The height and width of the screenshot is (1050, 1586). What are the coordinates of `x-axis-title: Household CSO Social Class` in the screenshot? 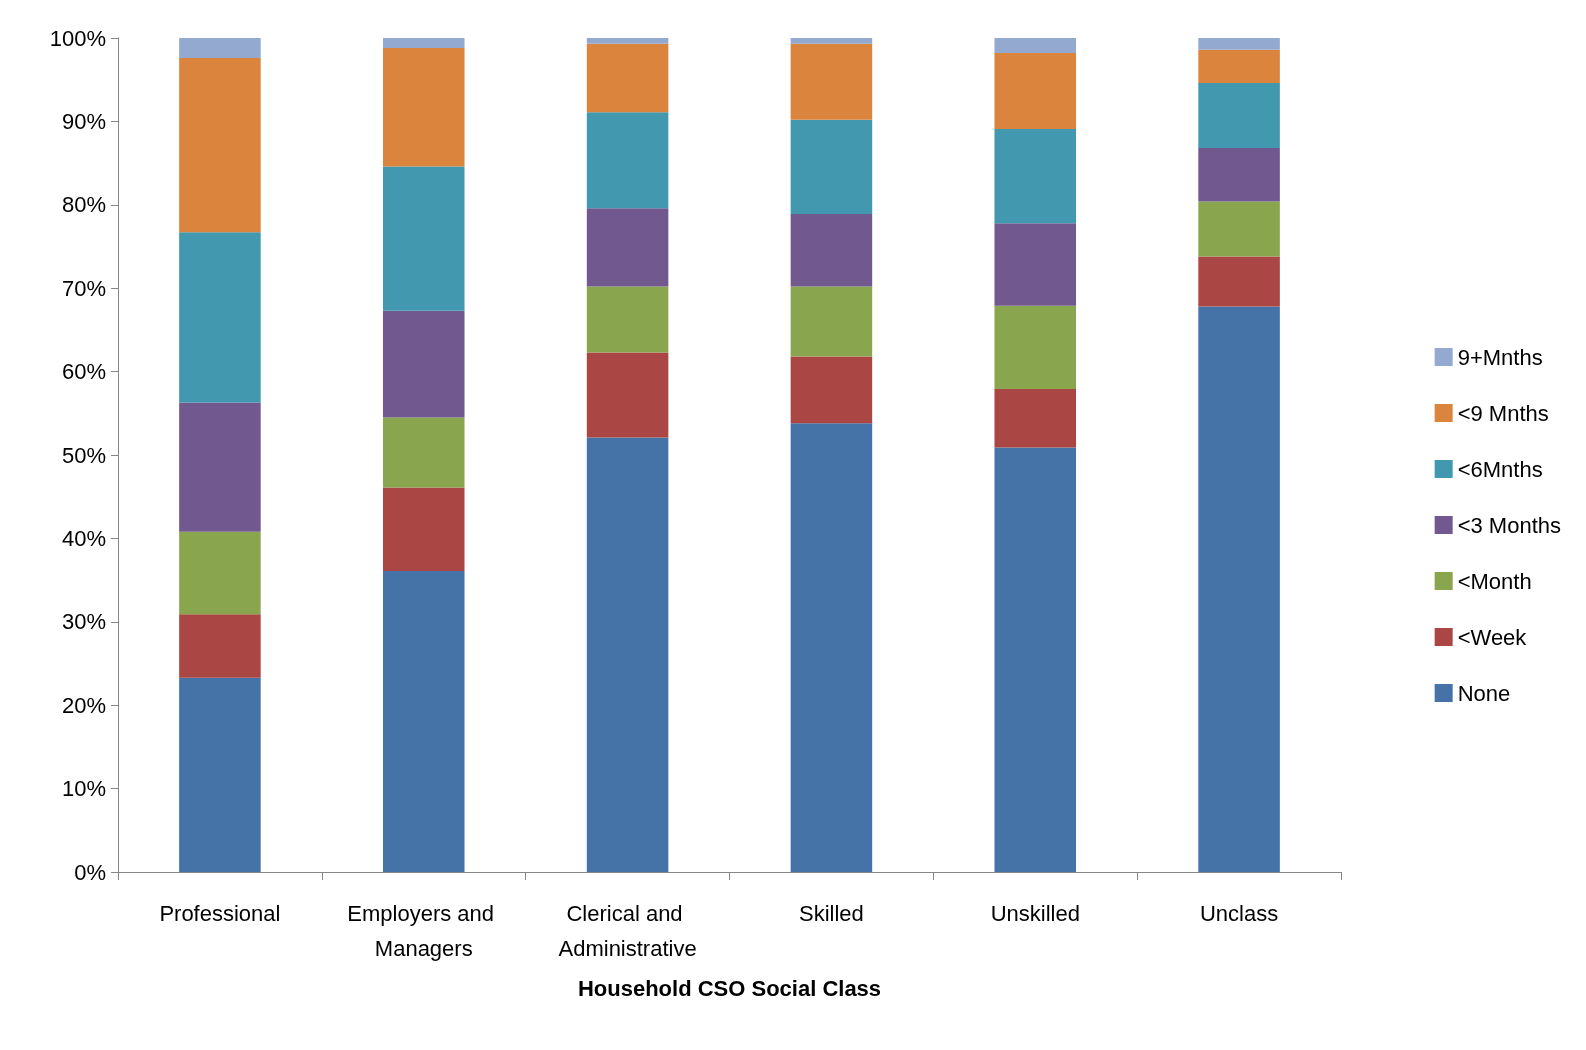 It's located at (729, 988).